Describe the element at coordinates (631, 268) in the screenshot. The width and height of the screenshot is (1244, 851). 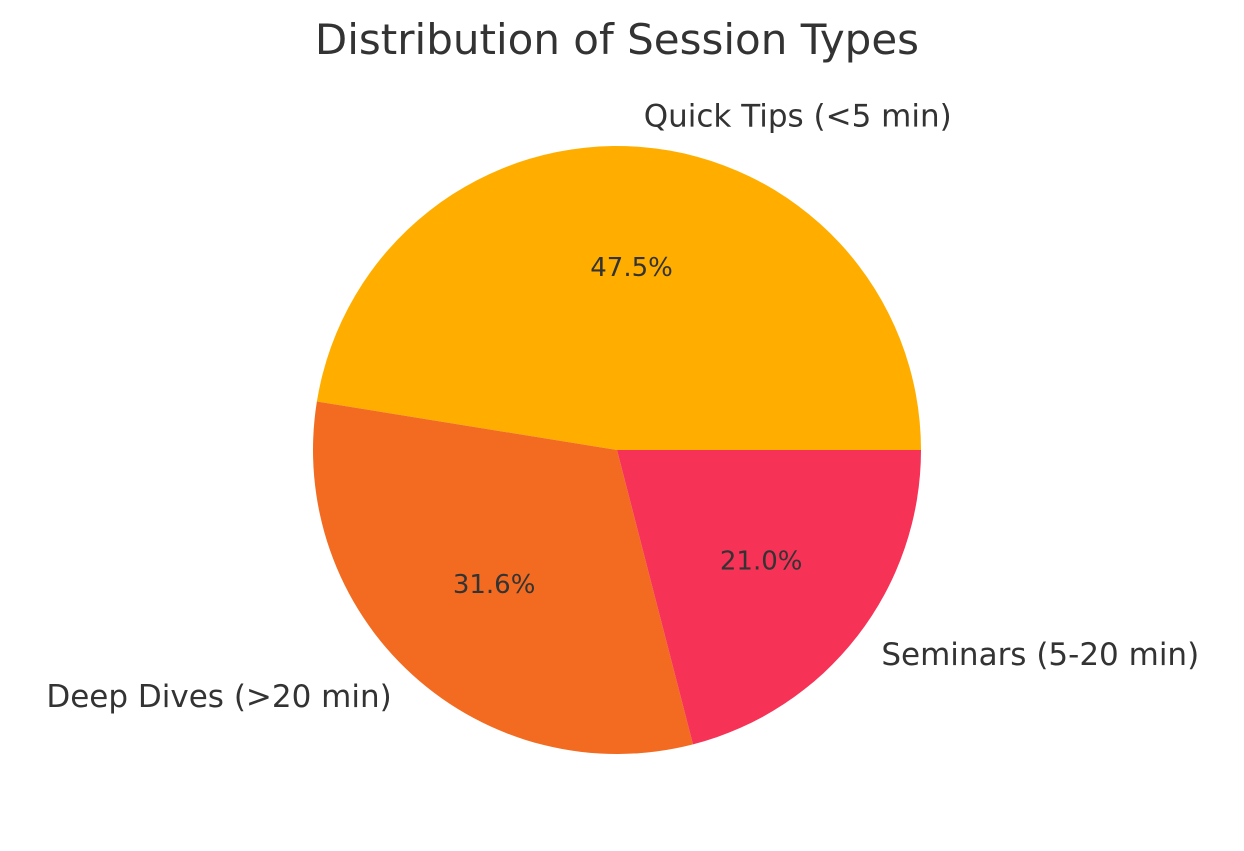
I see `percent-label-quick-tips: 47.5%` at that location.